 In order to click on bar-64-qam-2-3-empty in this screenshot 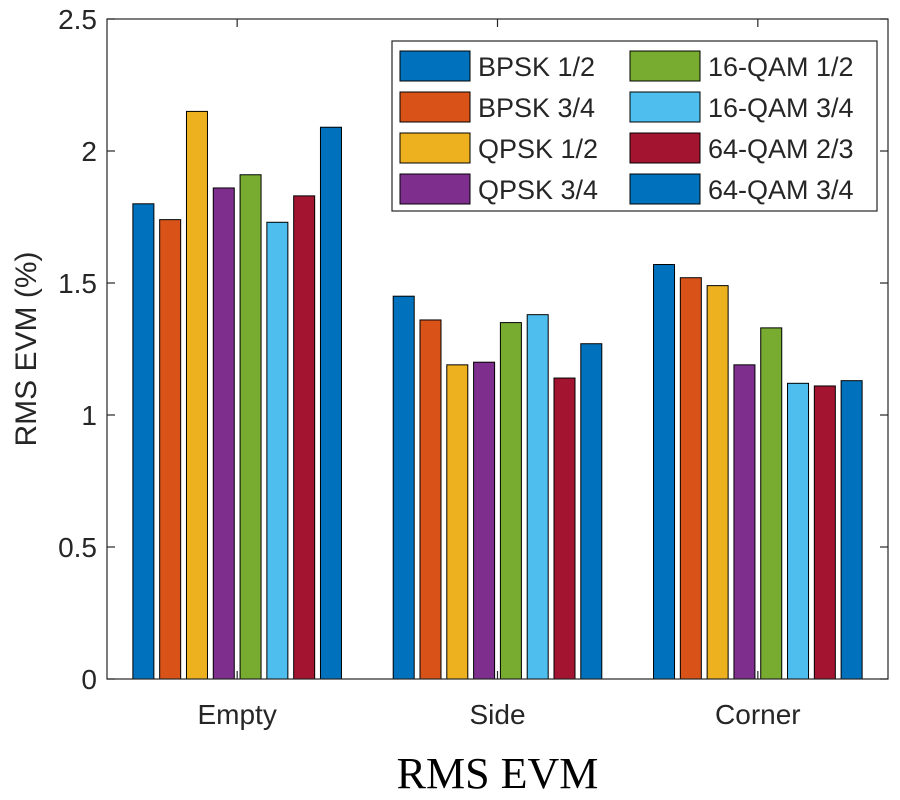, I will do `click(304, 437)`.